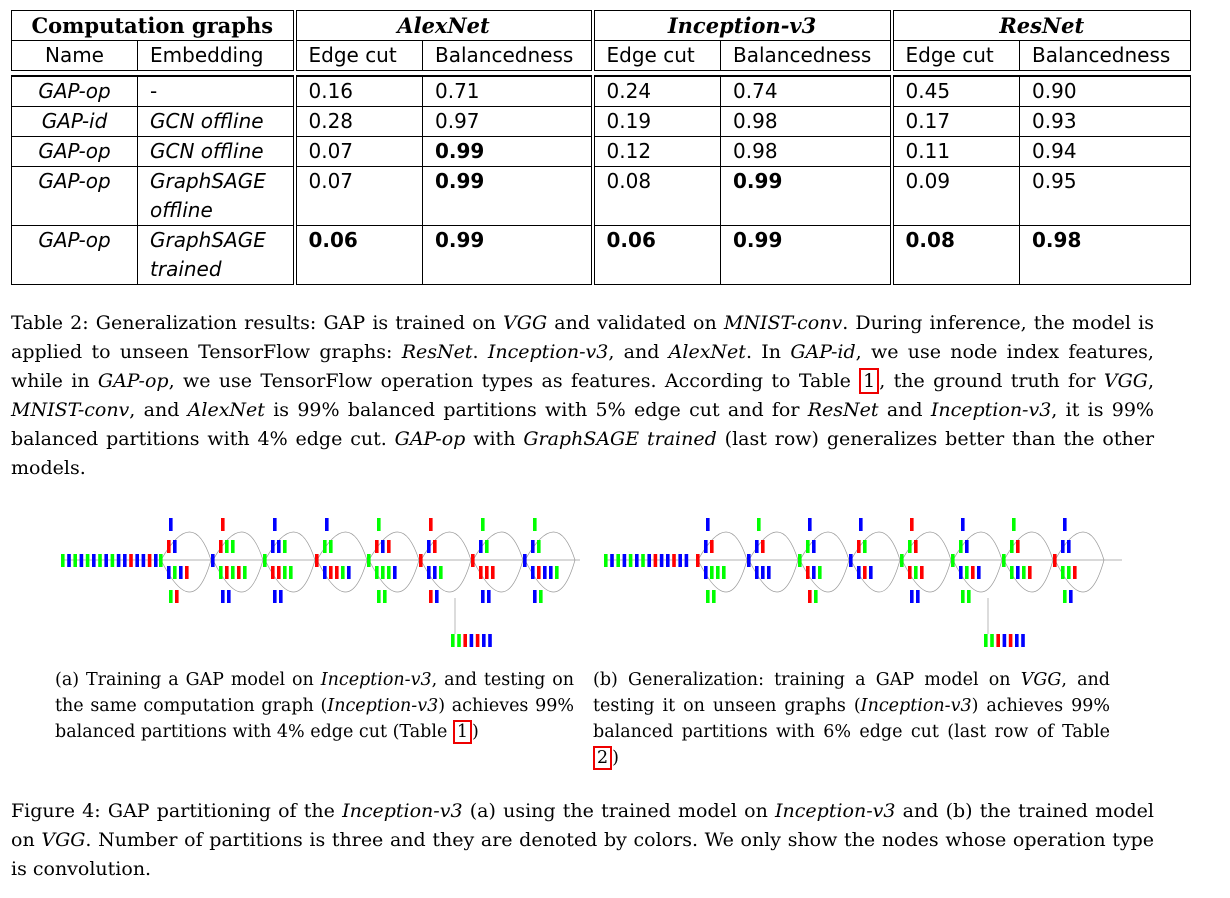 This screenshot has width=1230, height=898. What do you see at coordinates (955, 196) in the screenshot?
I see `edge-cut-cell: 0.09` at bounding box center [955, 196].